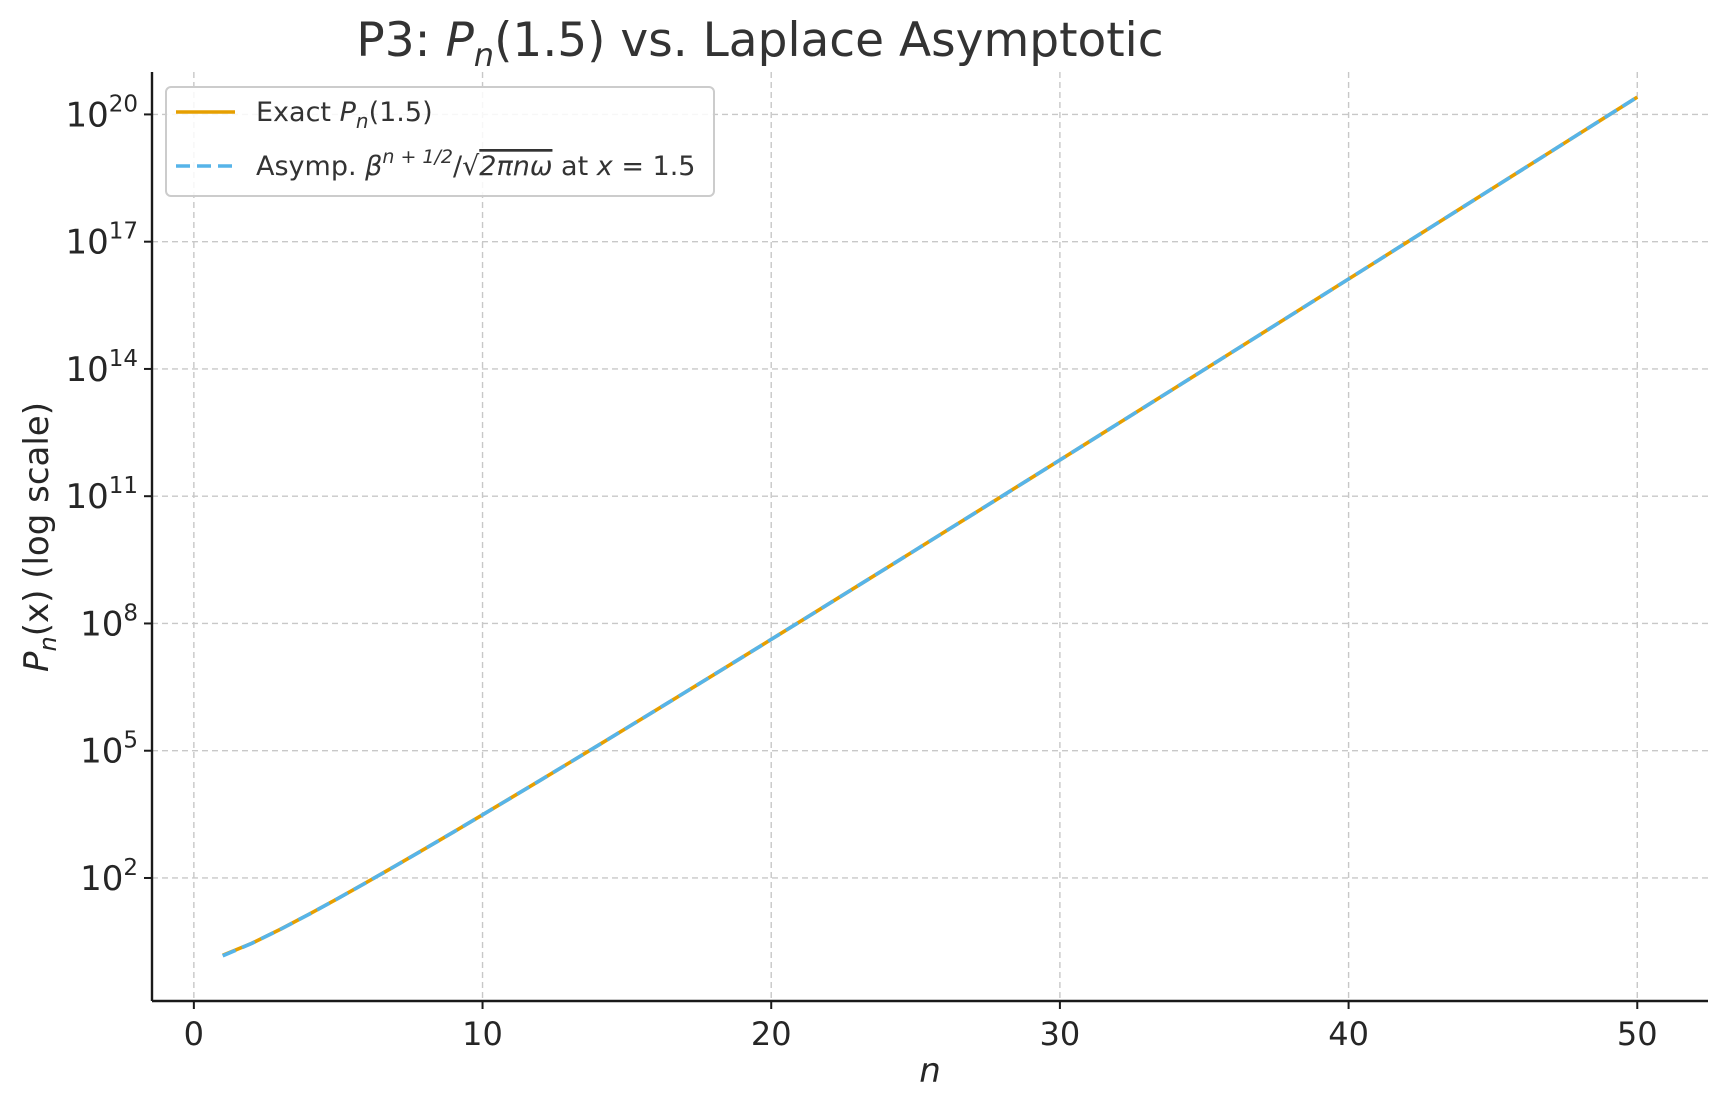 Image resolution: width=1720 pixels, height=1103 pixels. What do you see at coordinates (1060, 1034) in the screenshot?
I see `x-tick-label: 30` at bounding box center [1060, 1034].